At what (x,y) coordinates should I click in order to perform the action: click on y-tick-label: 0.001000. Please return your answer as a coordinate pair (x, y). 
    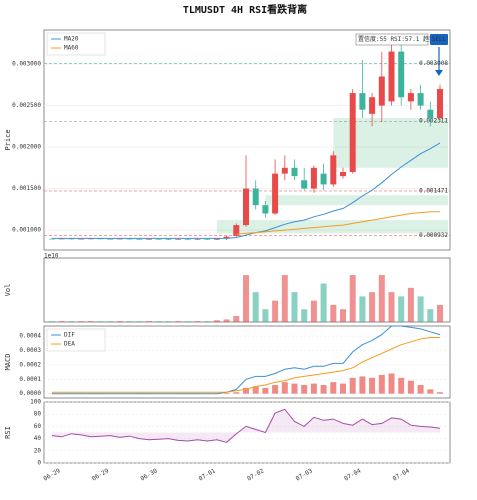
    Looking at the image, I should click on (26, 230).